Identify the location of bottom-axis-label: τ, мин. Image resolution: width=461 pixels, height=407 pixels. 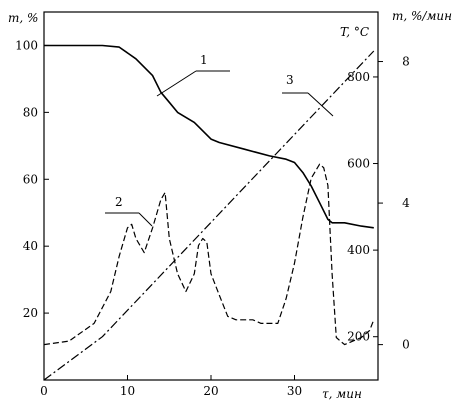
(342, 394).